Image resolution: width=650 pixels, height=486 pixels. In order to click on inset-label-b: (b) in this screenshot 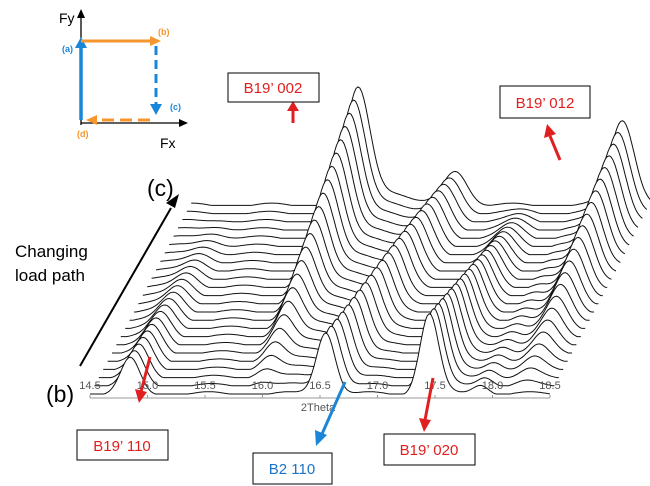, I will do `click(164, 32)`.